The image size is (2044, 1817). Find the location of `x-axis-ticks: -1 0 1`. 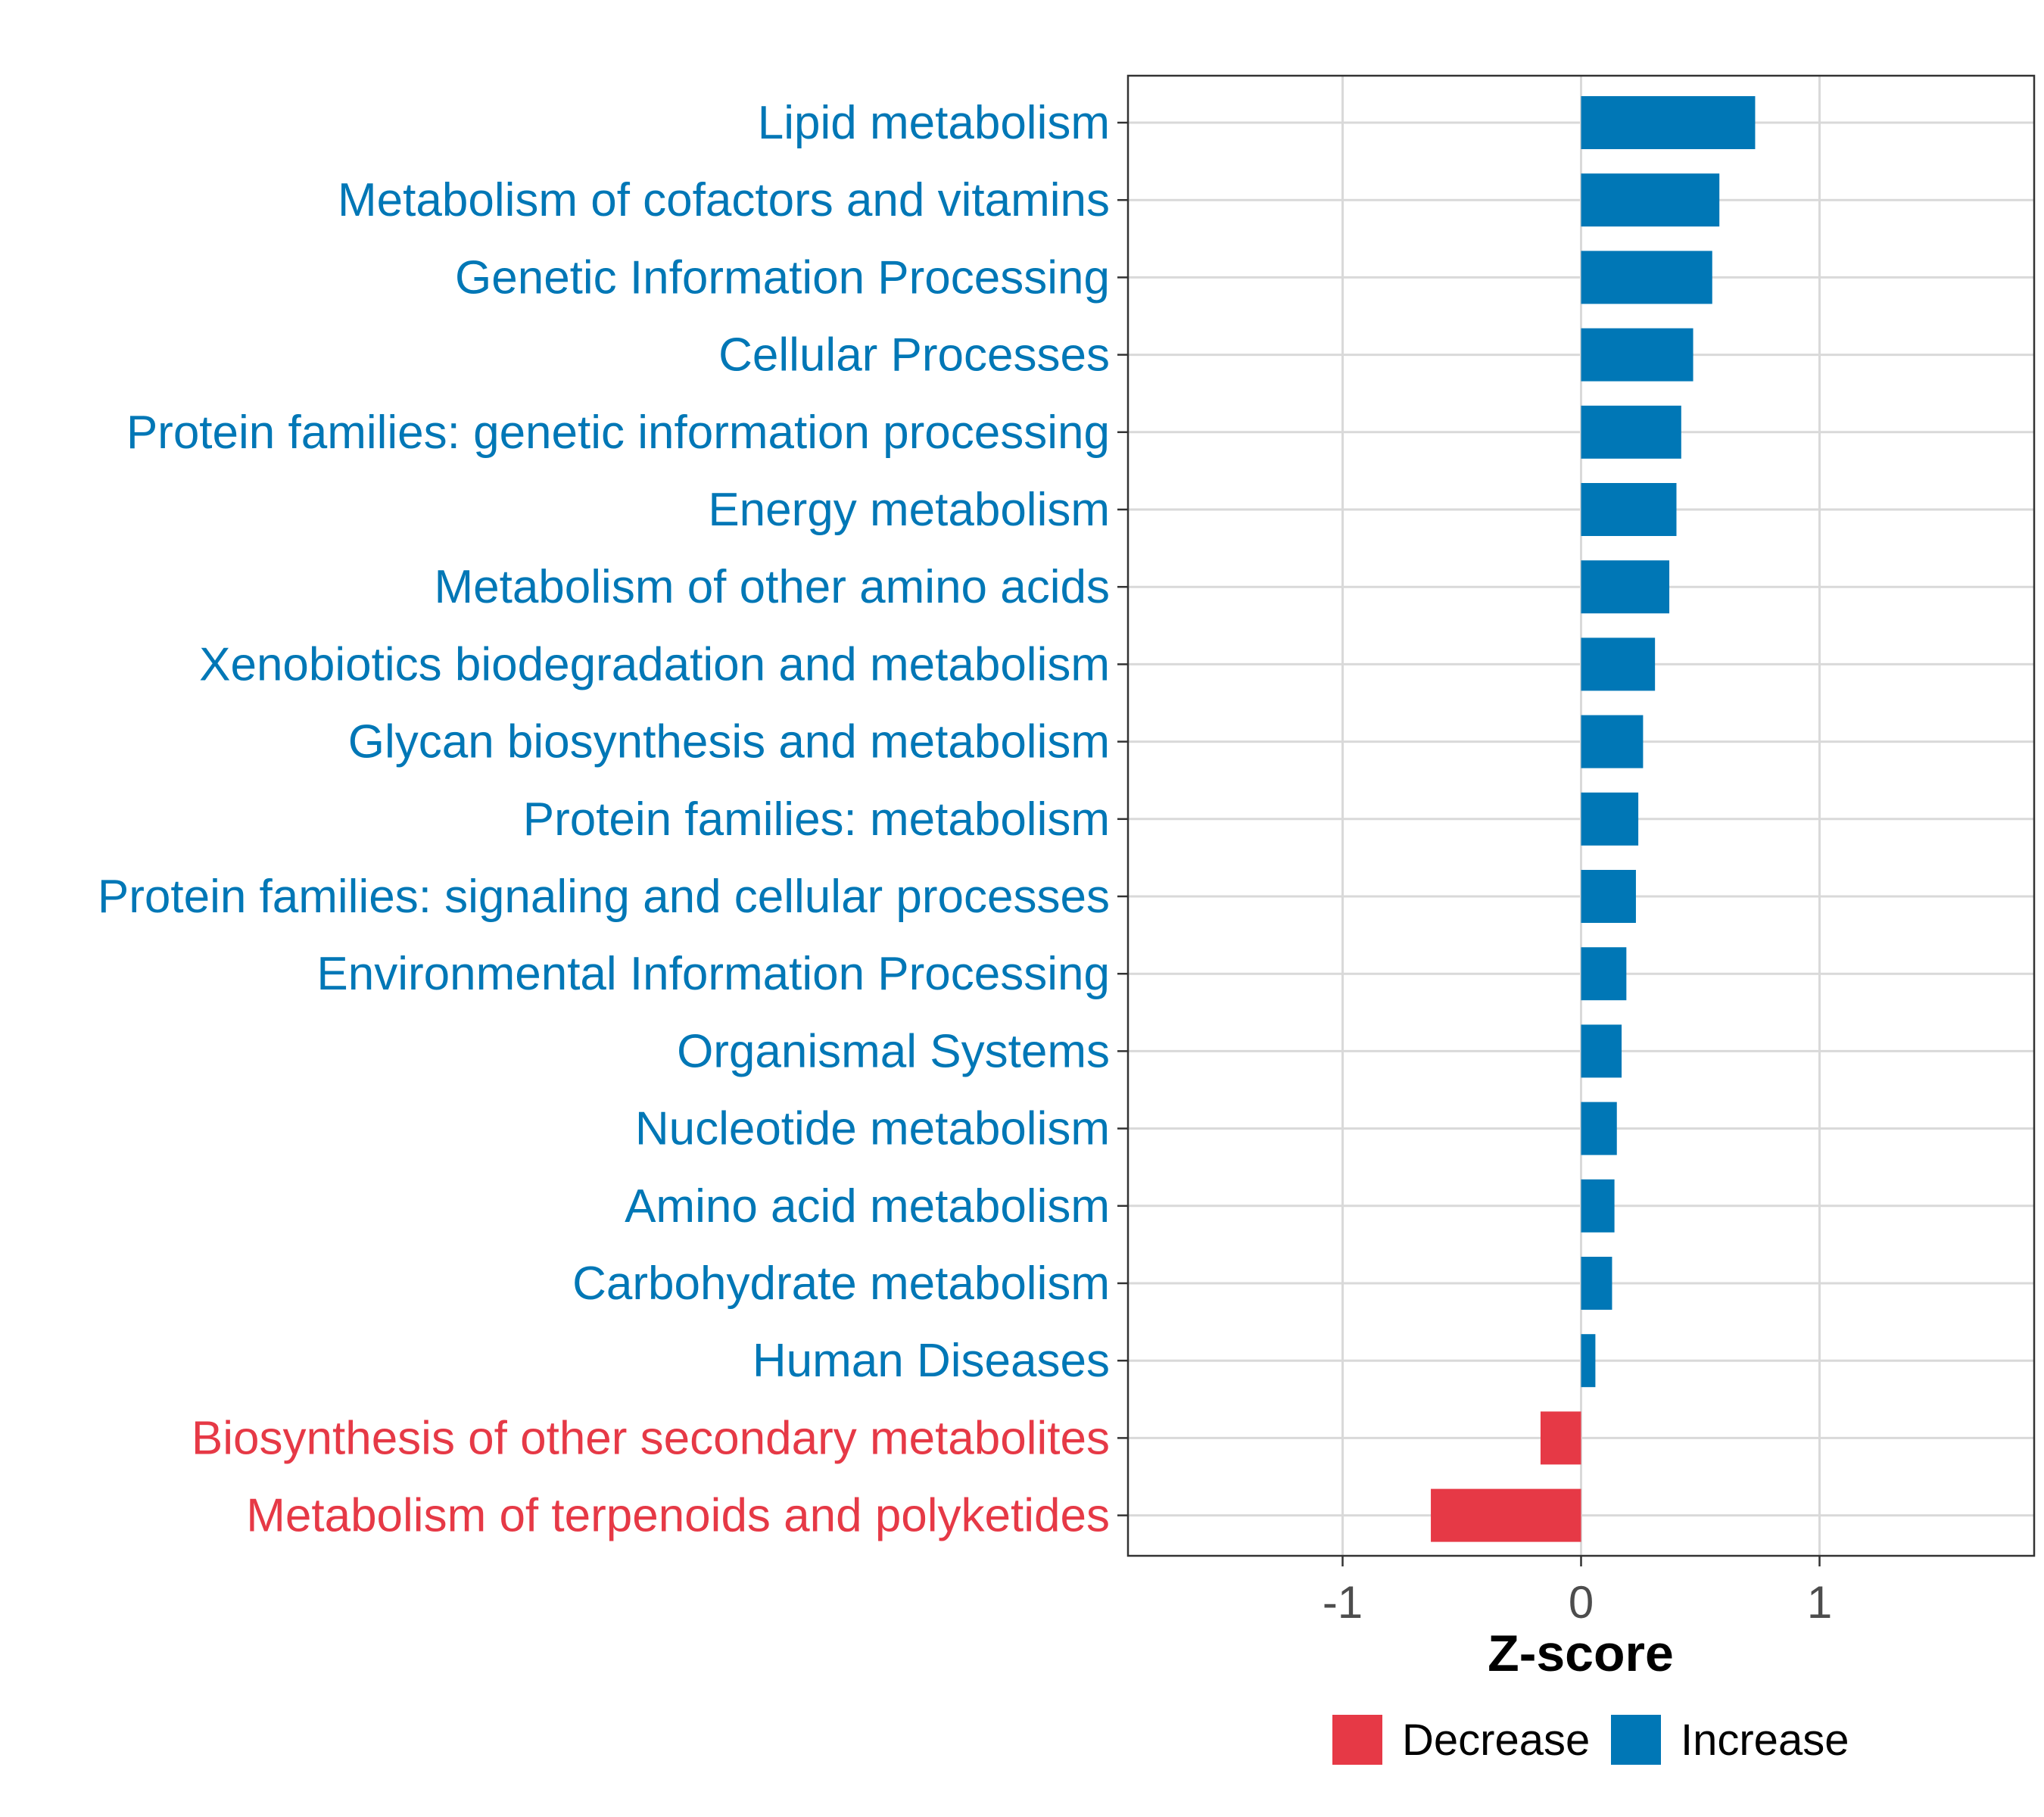

x-axis-ticks: -1 0 1 is located at coordinates (1577, 1592).